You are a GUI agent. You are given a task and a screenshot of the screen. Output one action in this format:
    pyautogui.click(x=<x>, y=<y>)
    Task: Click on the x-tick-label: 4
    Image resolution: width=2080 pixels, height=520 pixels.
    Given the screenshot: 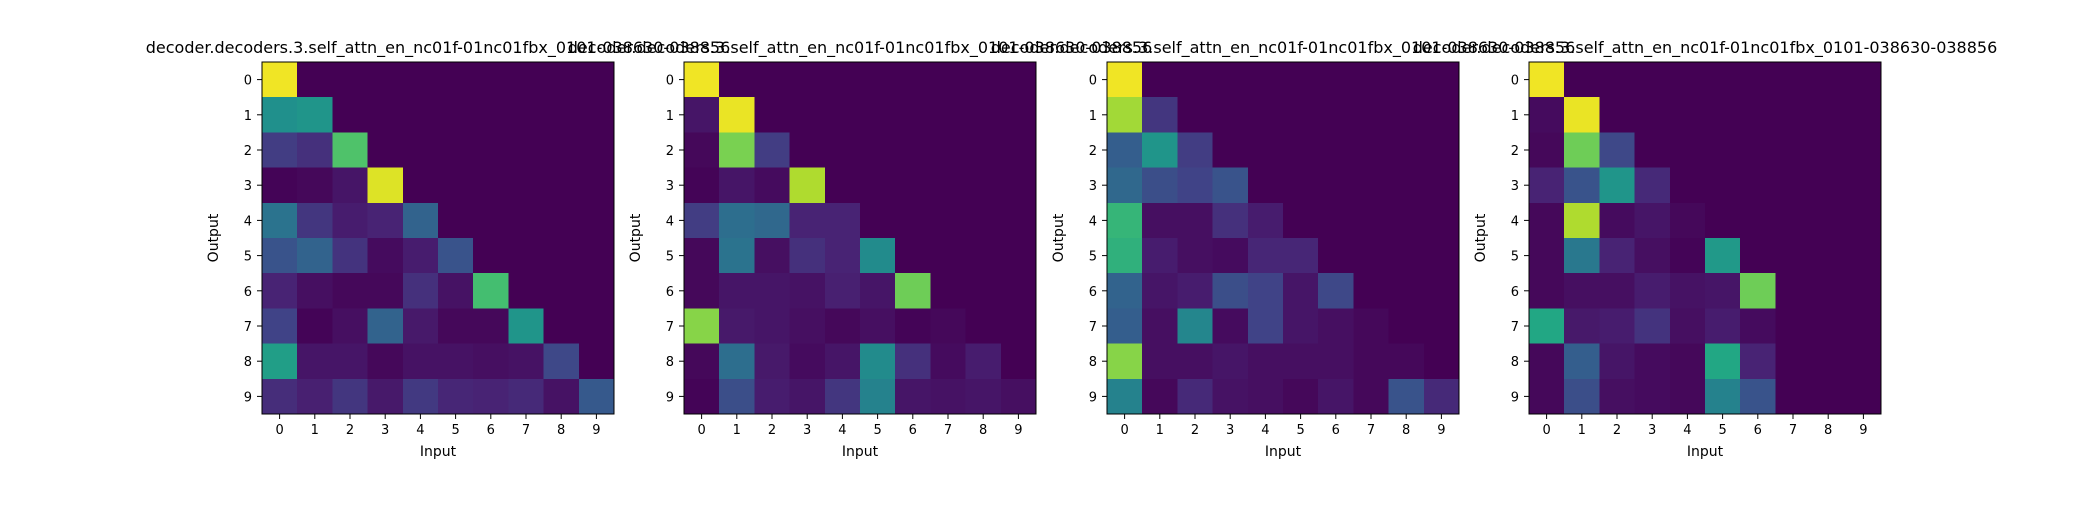 What is the action you would take?
    pyautogui.click(x=420, y=430)
    